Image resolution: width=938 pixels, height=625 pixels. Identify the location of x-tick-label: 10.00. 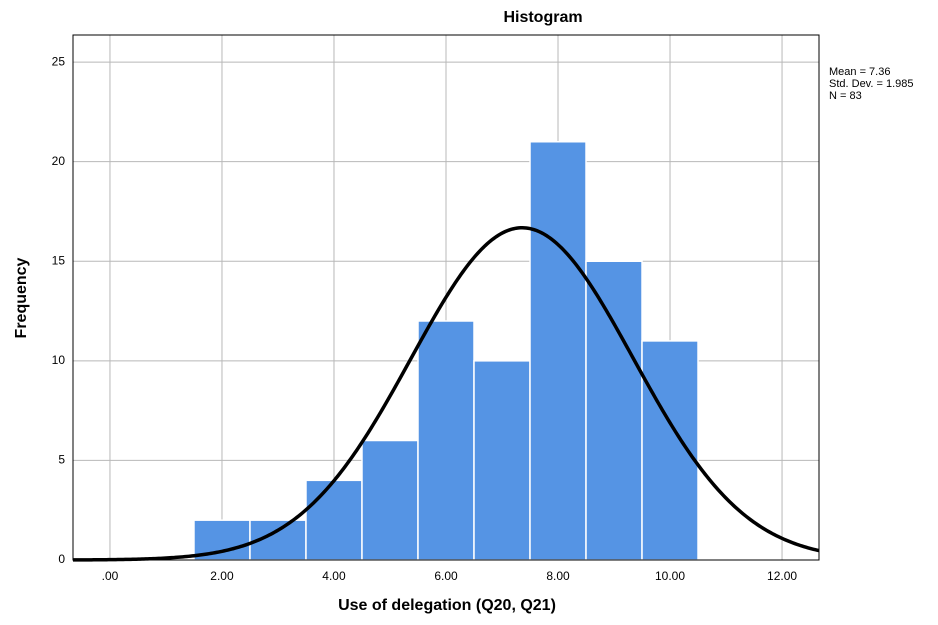
(670, 576).